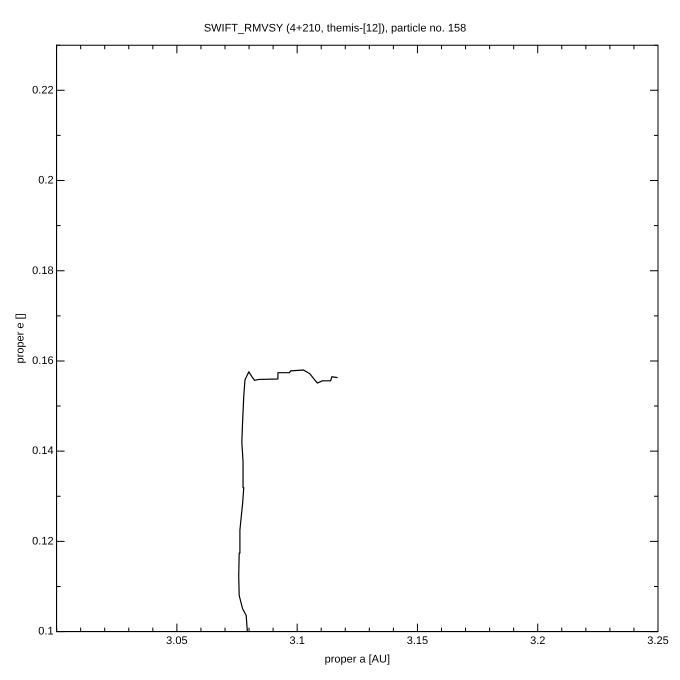 This screenshot has height=680, width=680. Describe the element at coordinates (335, 28) in the screenshot. I see `chart-title: SWIFT_RMVSY (4+210, themis-[12]), particle no. 158` at that location.